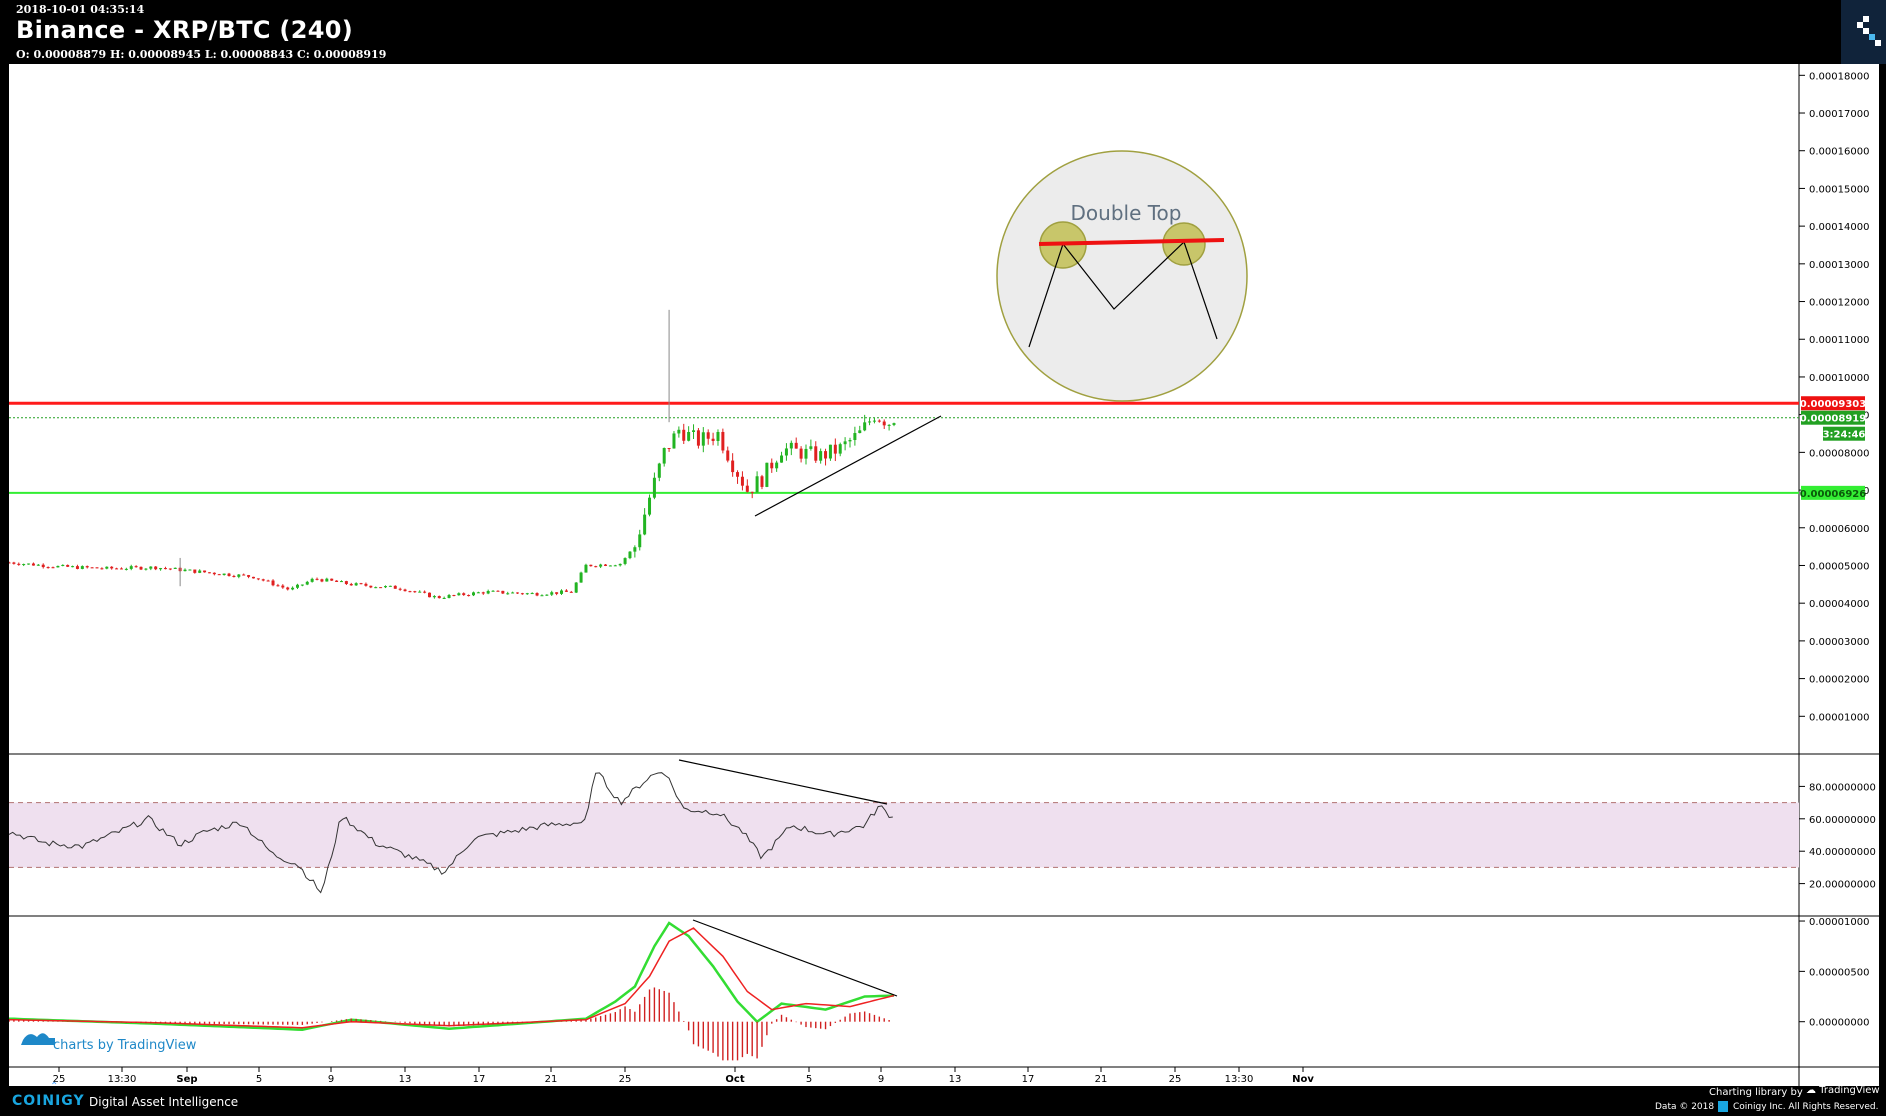  What do you see at coordinates (164, 1102) in the screenshot?
I see `footer-tagline: Digital Asset Intelligence` at bounding box center [164, 1102].